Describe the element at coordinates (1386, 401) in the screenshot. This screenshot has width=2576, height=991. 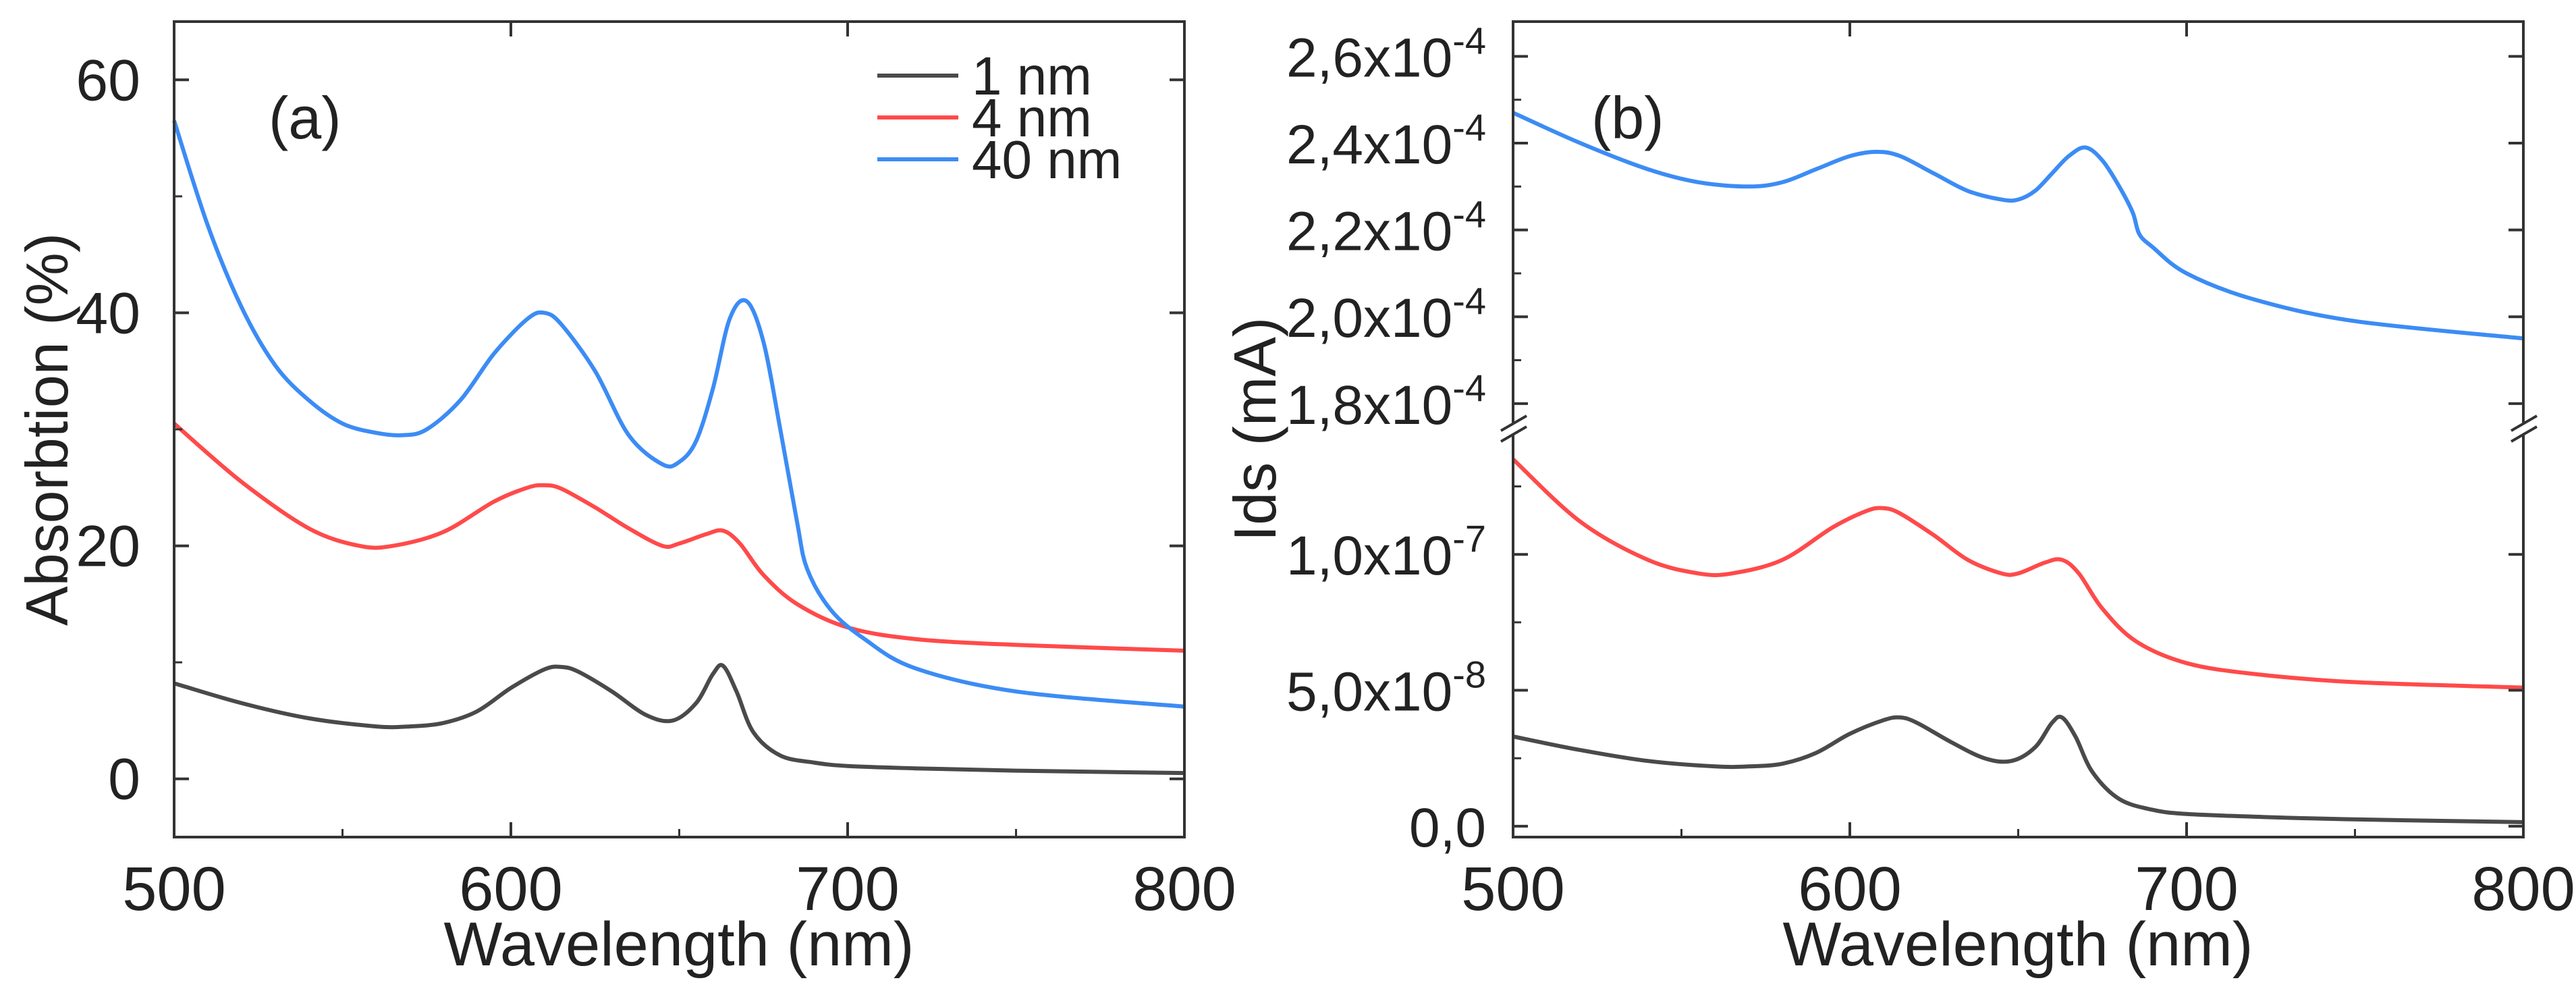
I see `panel-b-y-tick-label: 1,8x10⁻⁴` at that location.